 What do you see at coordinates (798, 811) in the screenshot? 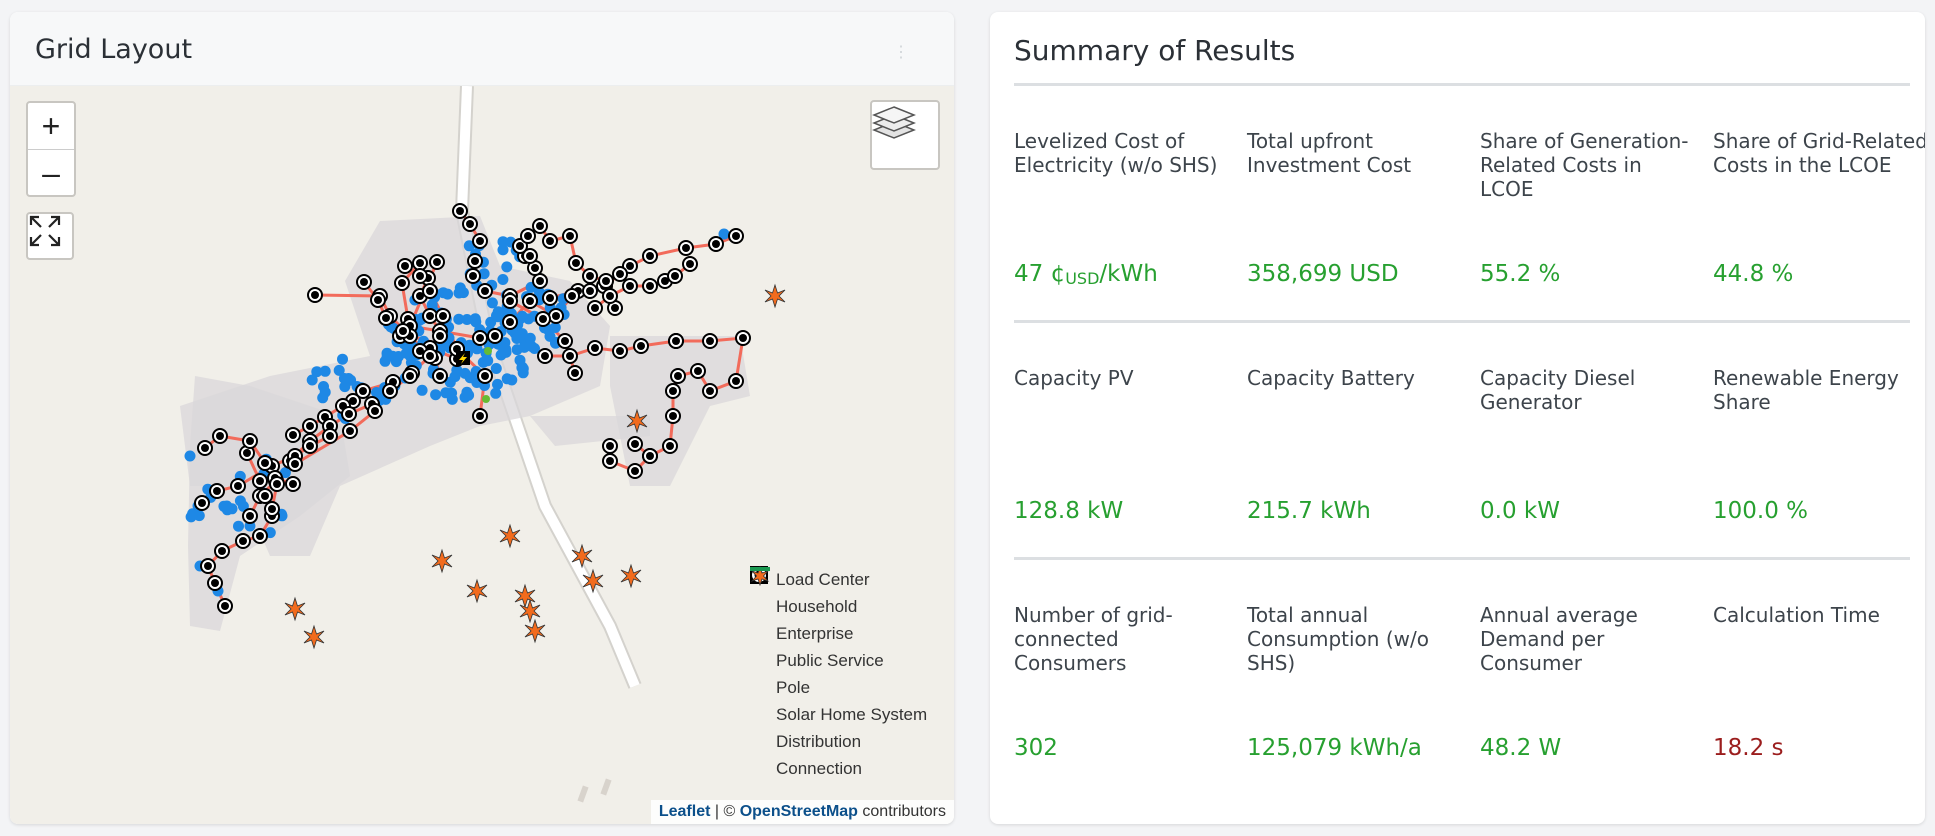
I see `osm-link: OpenStreetMap` at bounding box center [798, 811].